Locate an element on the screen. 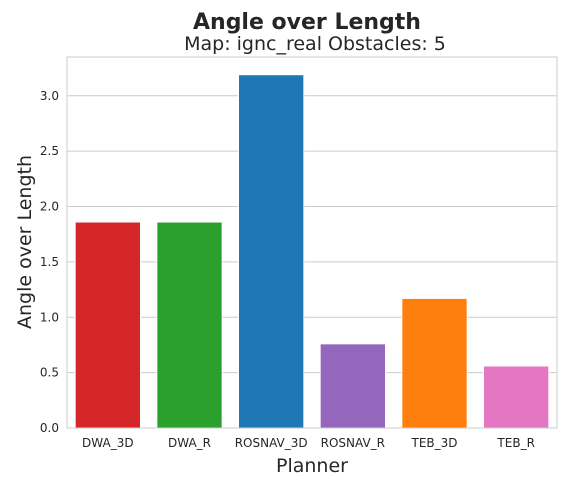  y-tick-label: 0.0 is located at coordinates (49, 428).